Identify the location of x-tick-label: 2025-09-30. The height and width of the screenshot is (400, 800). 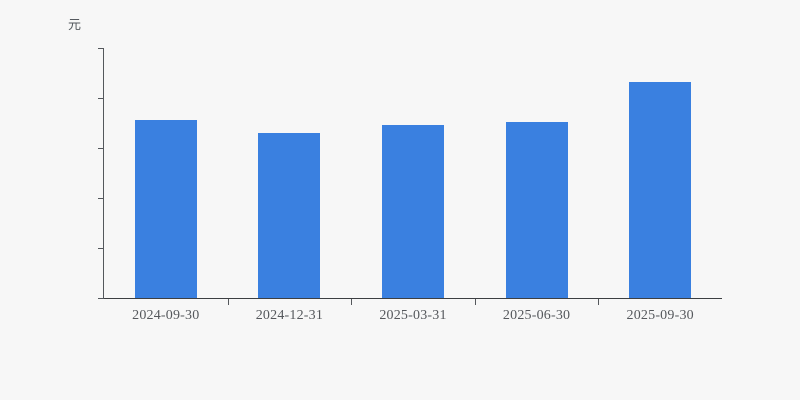
(660, 315).